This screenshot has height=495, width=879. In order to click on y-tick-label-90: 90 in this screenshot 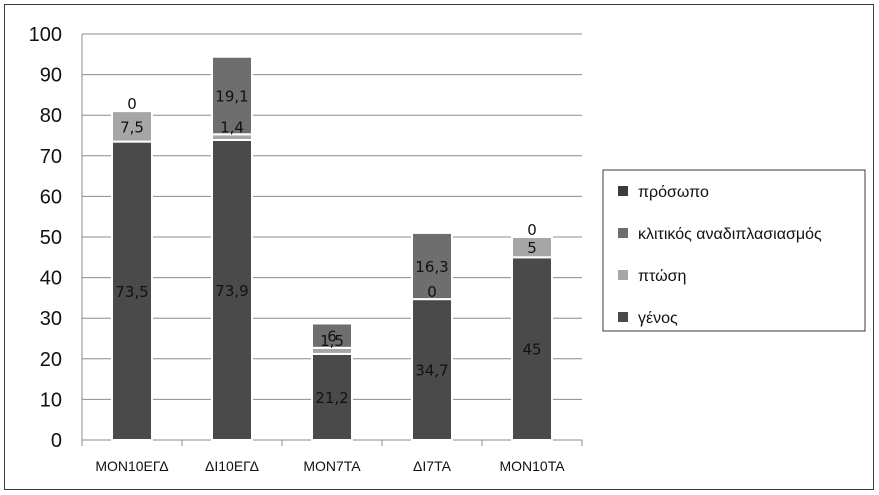, I will do `click(51, 76)`.